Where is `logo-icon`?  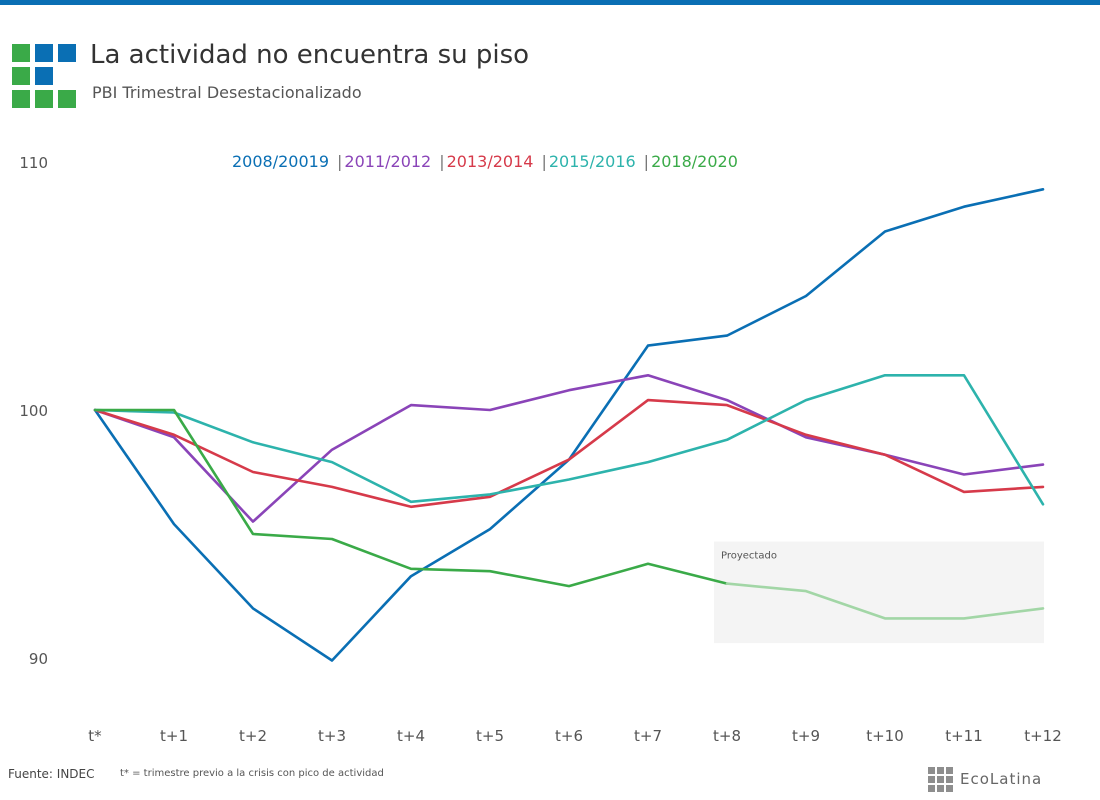 logo-icon is located at coordinates (44, 76).